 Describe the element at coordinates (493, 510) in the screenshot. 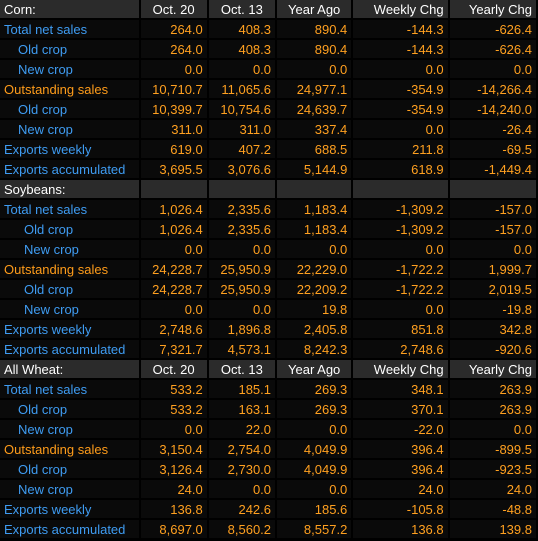

I see `cell-yearly-chg: -48.8` at that location.